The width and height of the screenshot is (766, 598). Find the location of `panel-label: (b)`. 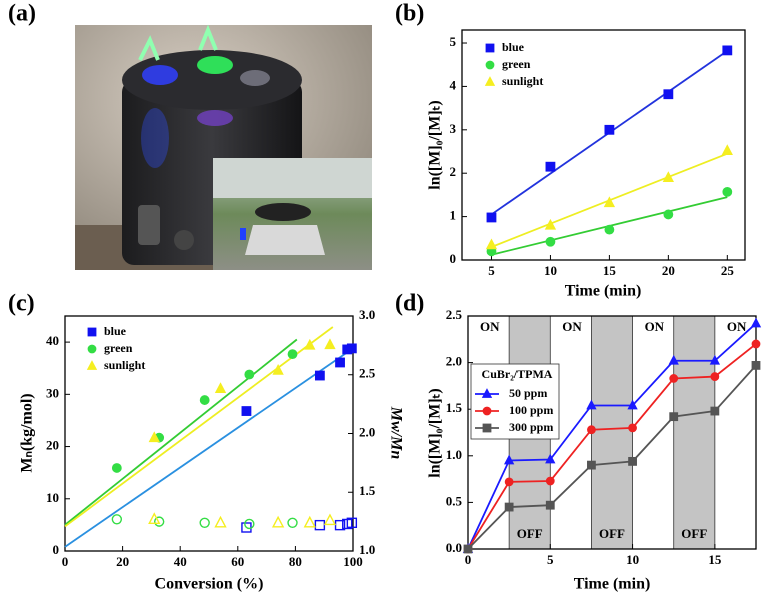

panel-label: (b) is located at coordinates (409, 14).